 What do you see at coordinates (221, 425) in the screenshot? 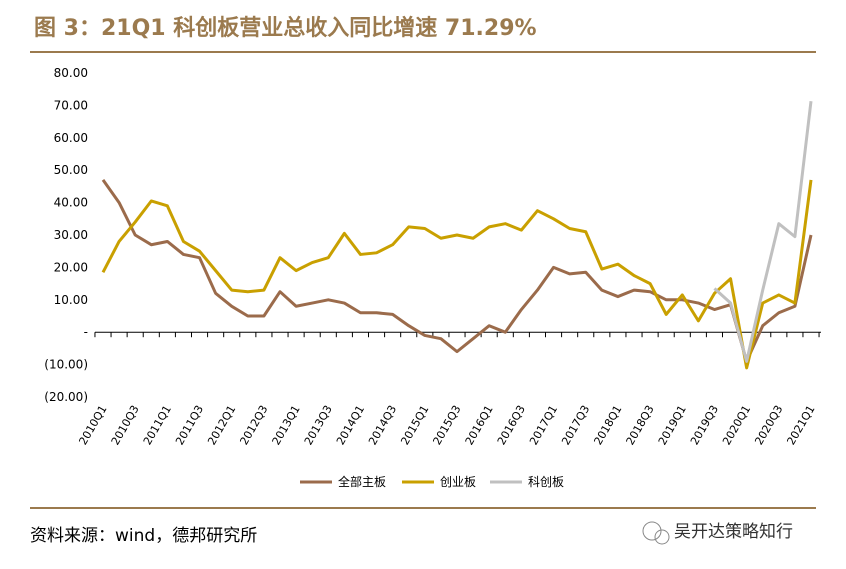
I see `x-tick-label: 2012Q1` at bounding box center [221, 425].